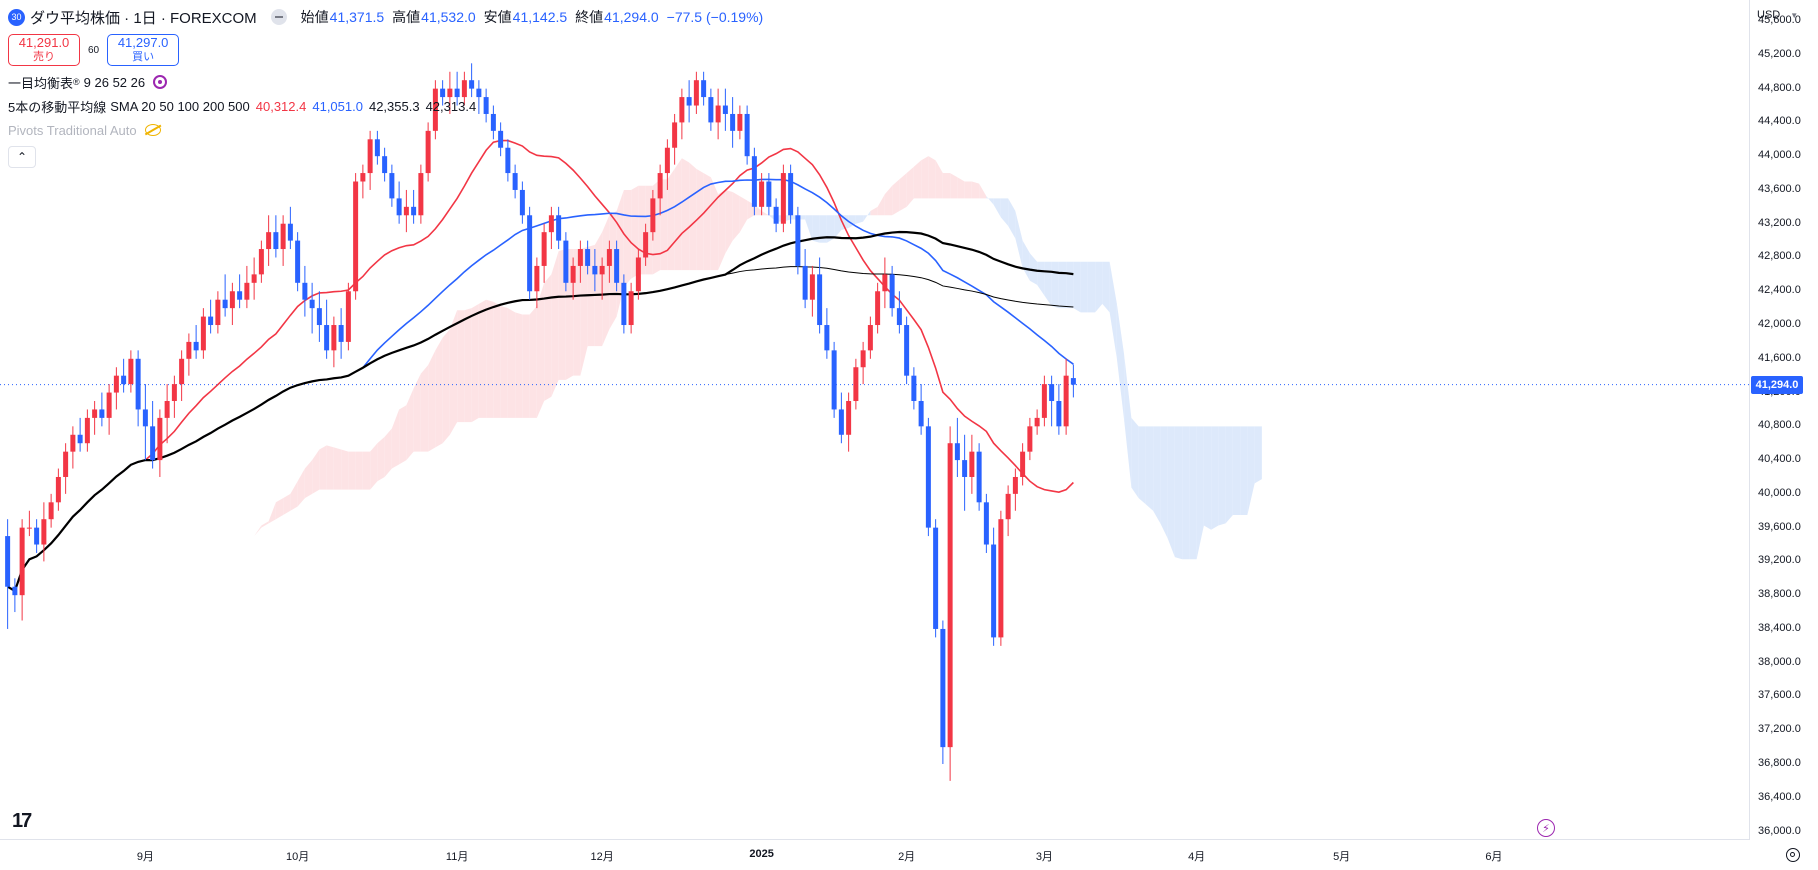  Describe the element at coordinates (385, 82) in the screenshot. I see `indicator-ichimoku: 一目均衡表 ® 9 26 52 26` at that location.